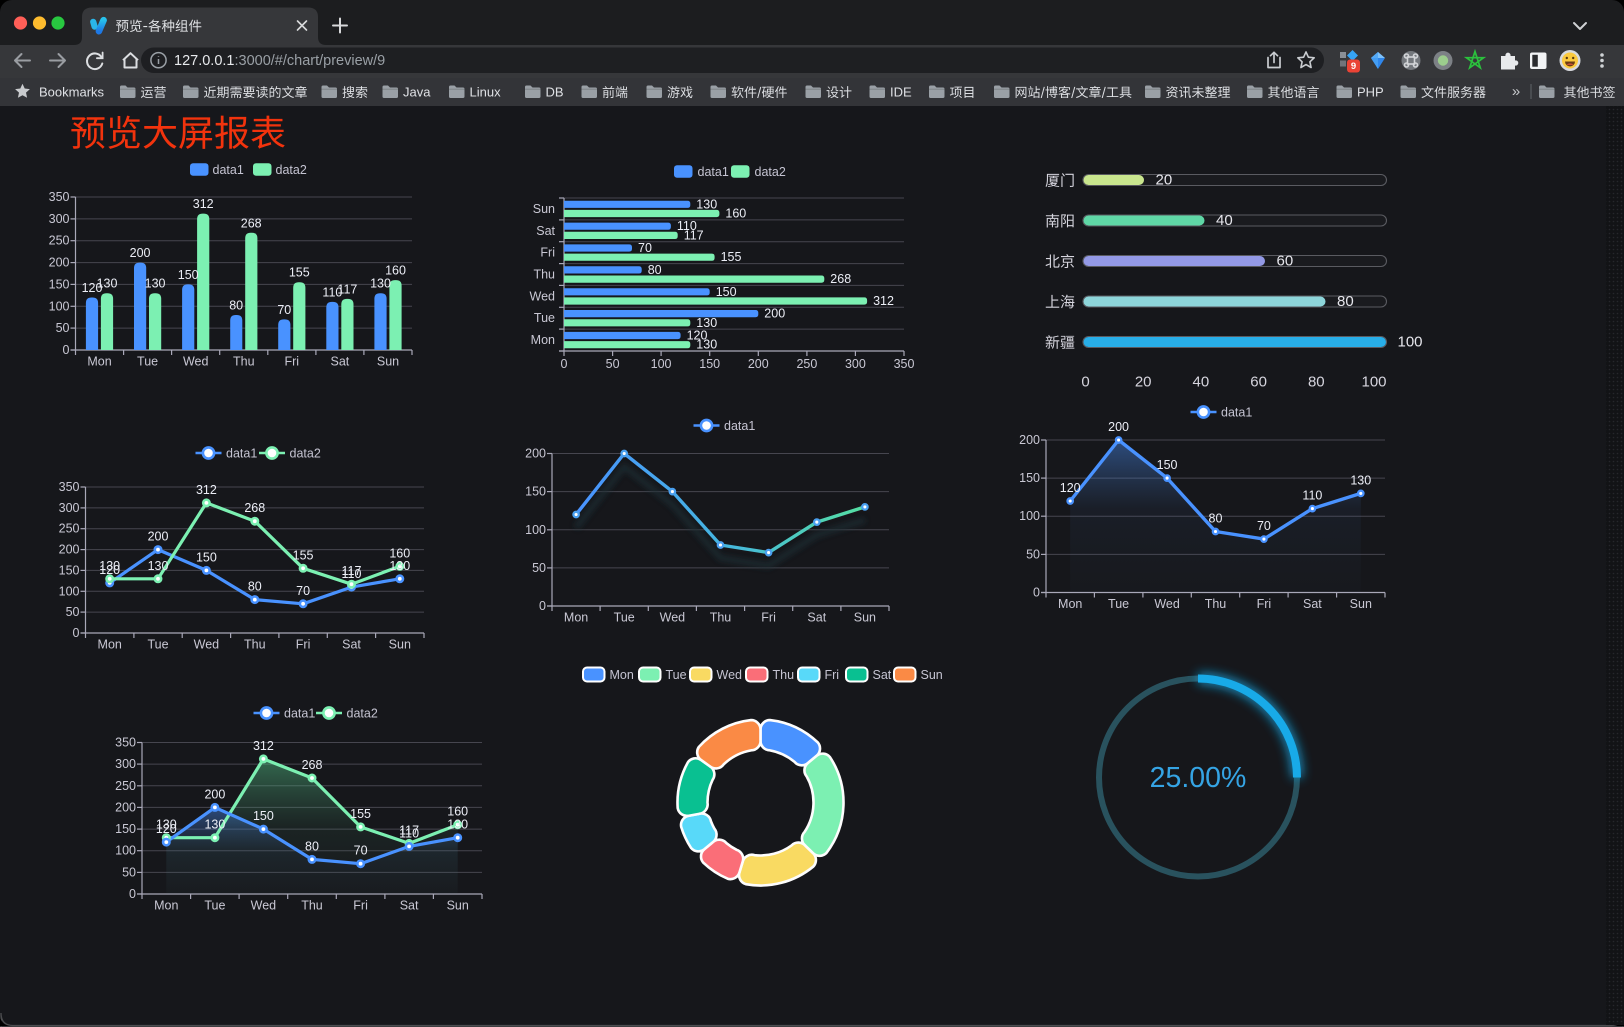 The width and height of the screenshot is (1624, 1027). I want to click on svg-text: PHP, so click(1370, 92).